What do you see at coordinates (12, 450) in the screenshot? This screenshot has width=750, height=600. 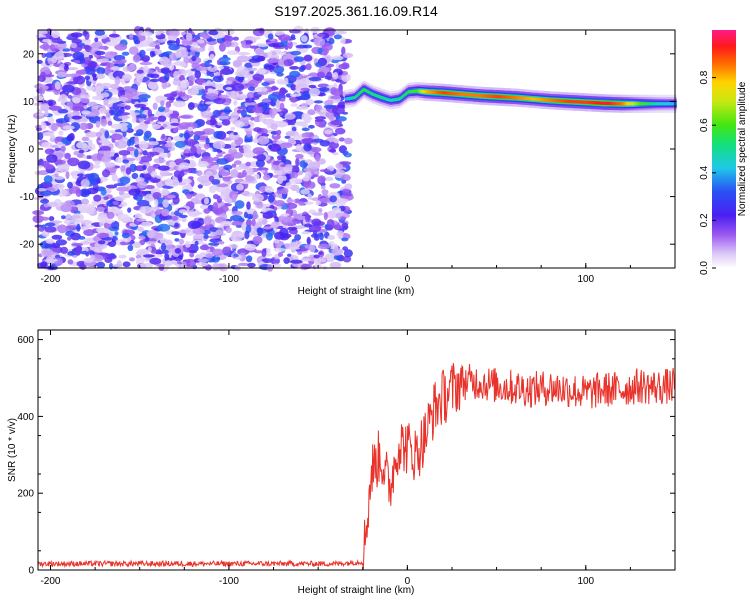 I see `snr-y-label: SNR (10 * v/v)` at bounding box center [12, 450].